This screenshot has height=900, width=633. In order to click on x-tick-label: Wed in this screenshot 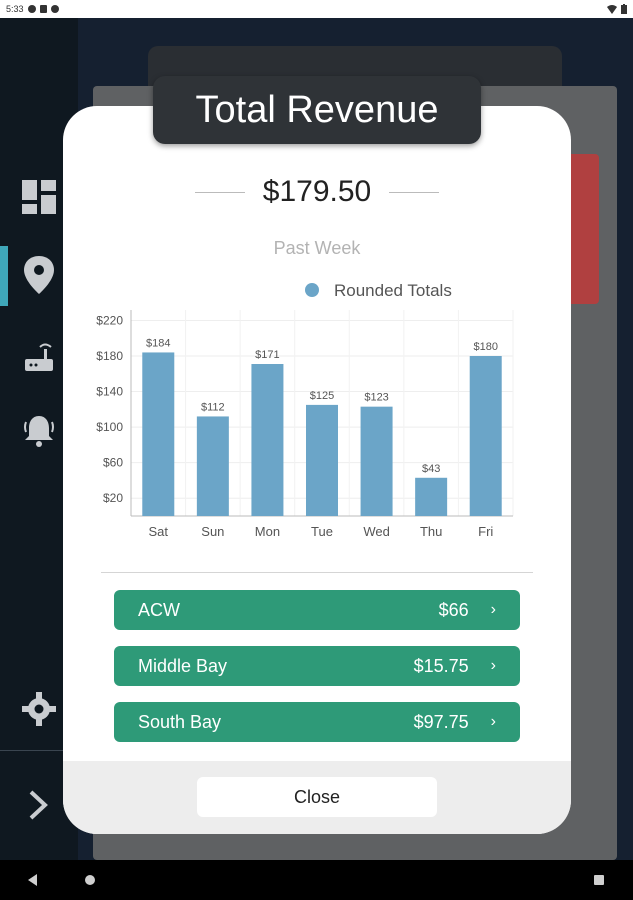, I will do `click(376, 531)`.